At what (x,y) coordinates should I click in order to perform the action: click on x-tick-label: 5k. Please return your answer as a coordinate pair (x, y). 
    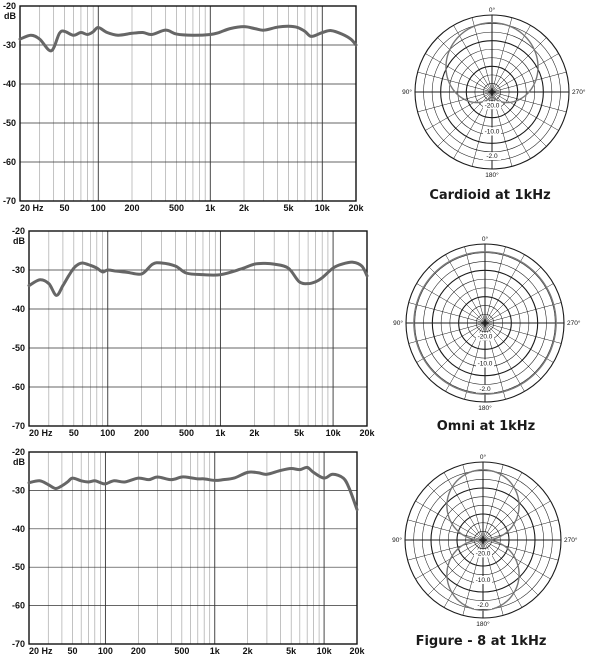
    Looking at the image, I should click on (291, 651).